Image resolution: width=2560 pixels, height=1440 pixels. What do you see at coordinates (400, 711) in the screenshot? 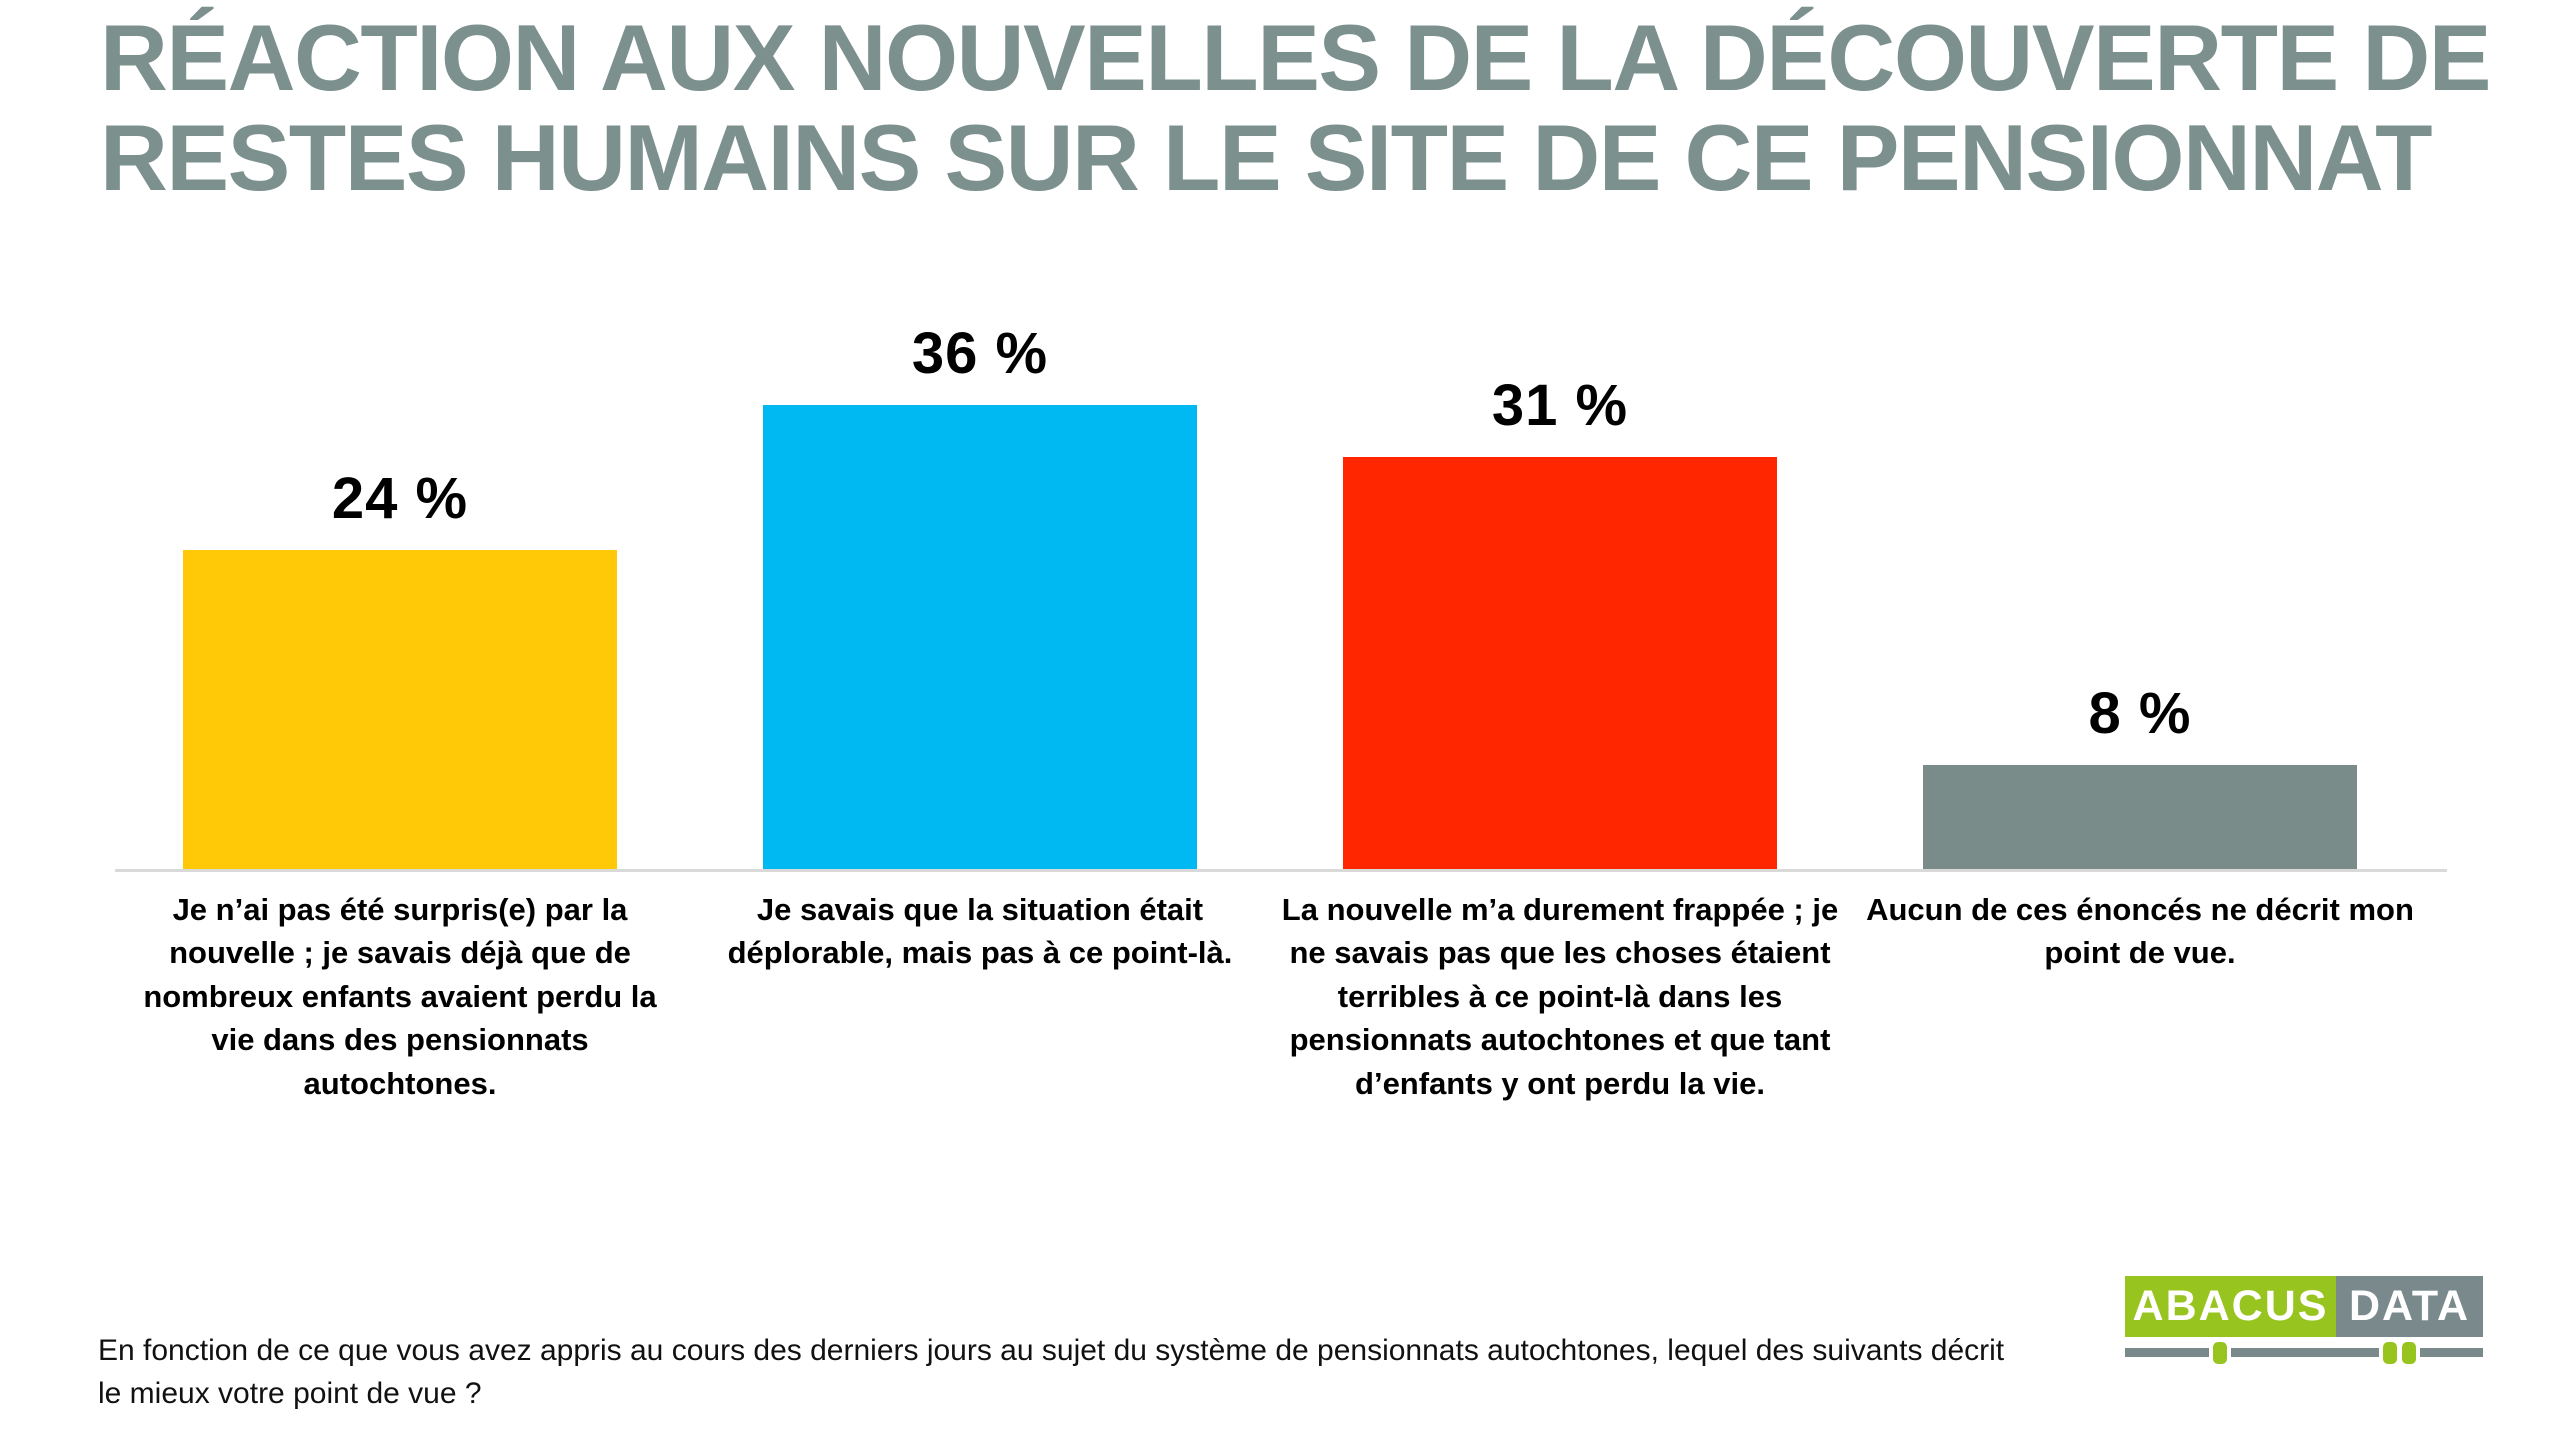
I see `bar-yellow` at bounding box center [400, 711].